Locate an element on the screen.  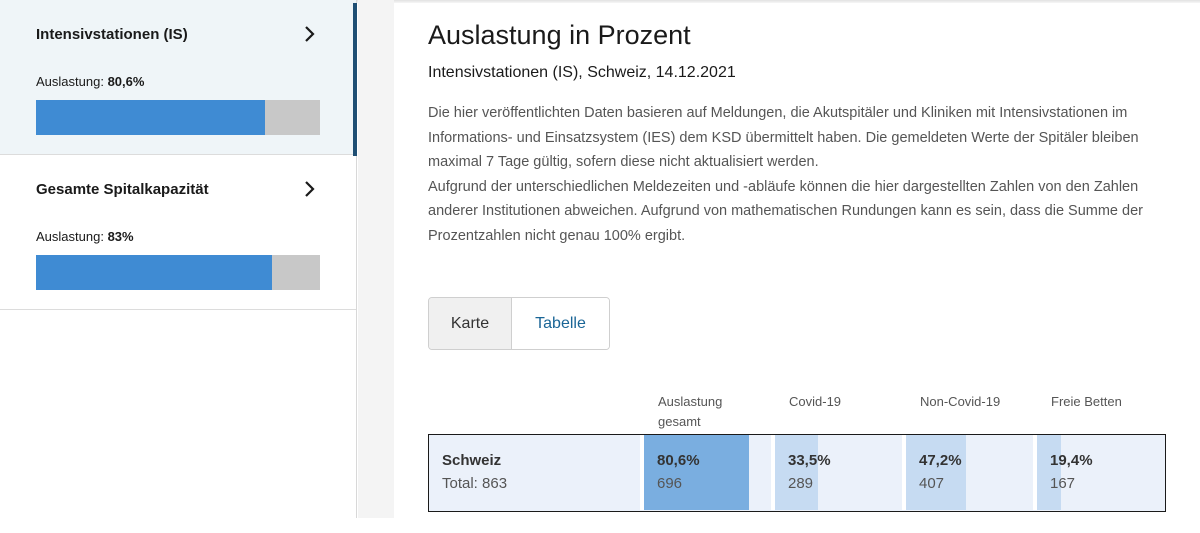
view-toggle: Karte Tabelle is located at coordinates (519, 323).